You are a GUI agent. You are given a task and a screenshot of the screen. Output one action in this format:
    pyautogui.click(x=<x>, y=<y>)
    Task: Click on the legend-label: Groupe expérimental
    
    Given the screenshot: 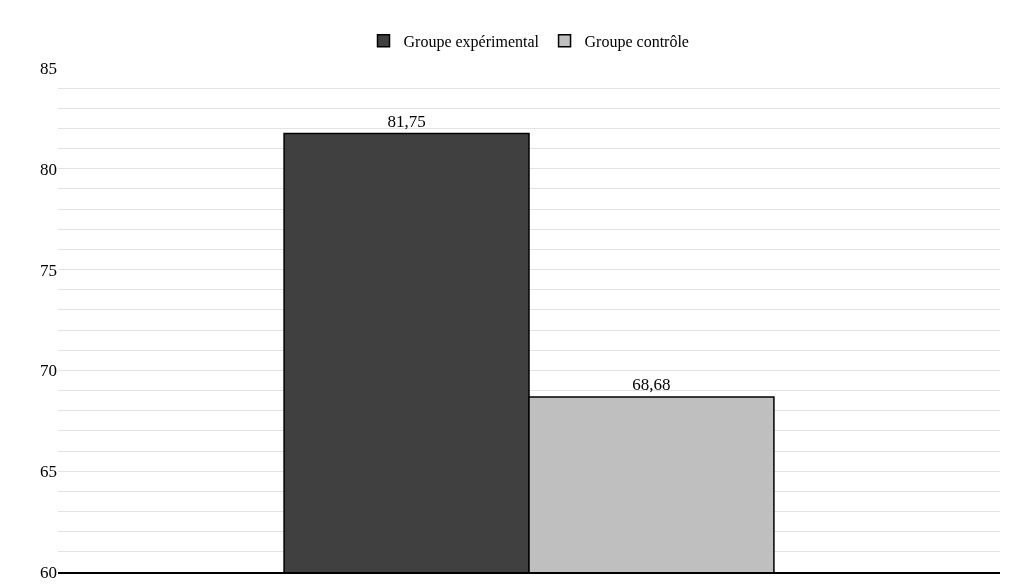 What is the action you would take?
    pyautogui.click(x=471, y=42)
    